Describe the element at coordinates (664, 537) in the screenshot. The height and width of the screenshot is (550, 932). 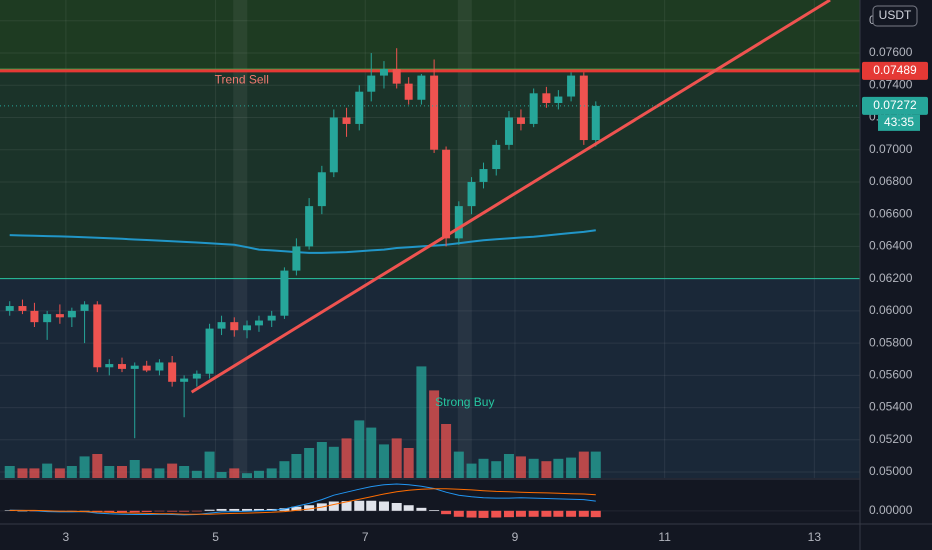
I see `x-tick-label: 11` at that location.